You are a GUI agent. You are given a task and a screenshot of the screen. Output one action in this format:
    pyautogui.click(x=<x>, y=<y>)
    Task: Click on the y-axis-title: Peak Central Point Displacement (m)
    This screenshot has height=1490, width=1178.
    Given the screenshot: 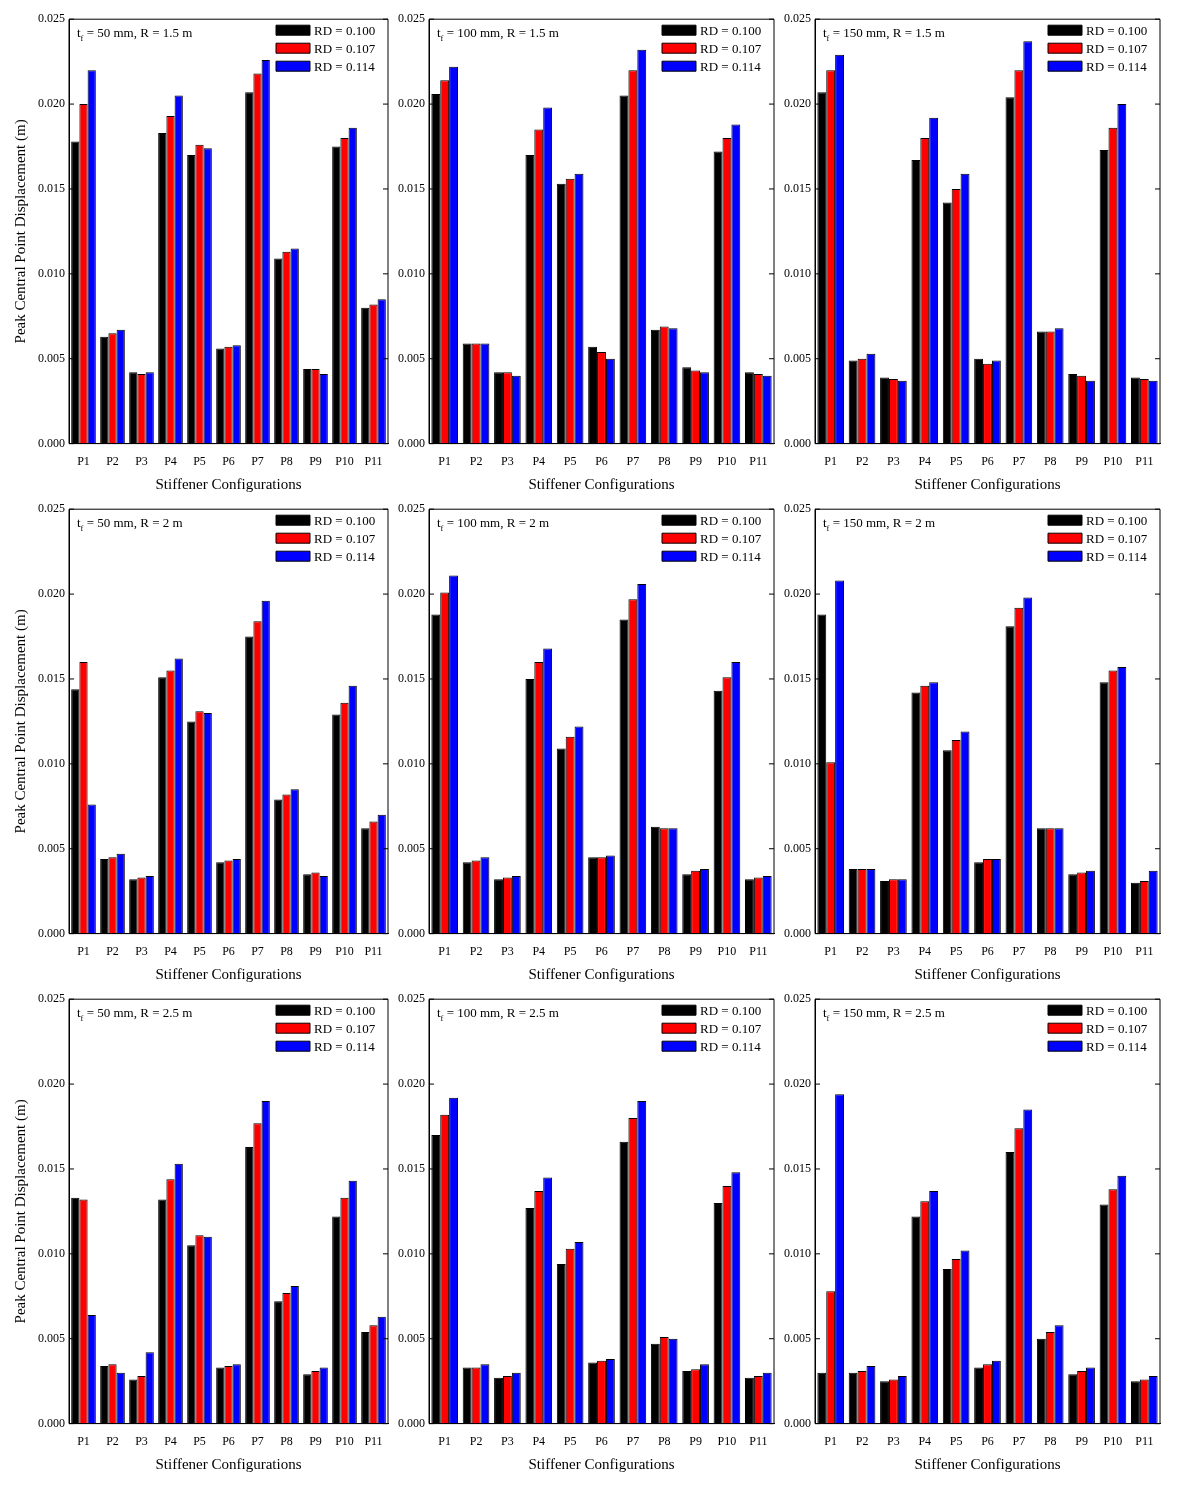 What is the action you would take?
    pyautogui.click(x=20, y=721)
    